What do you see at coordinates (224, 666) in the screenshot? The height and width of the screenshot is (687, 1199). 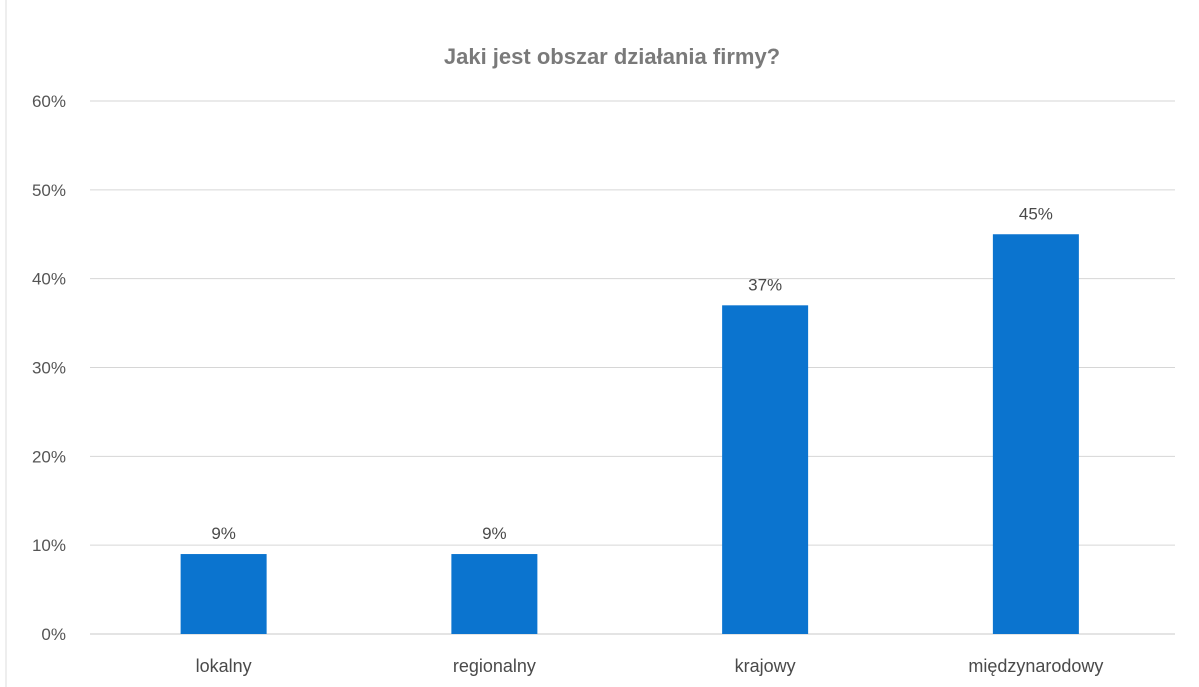 I see `category-label-lokalny: lokalny` at bounding box center [224, 666].